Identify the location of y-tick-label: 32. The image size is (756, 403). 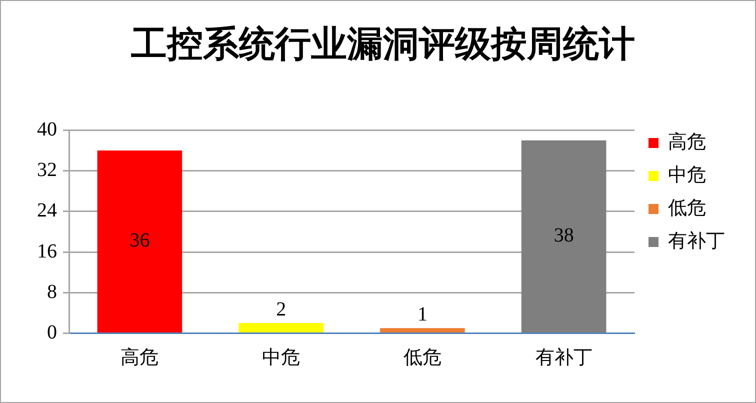
(47, 170).